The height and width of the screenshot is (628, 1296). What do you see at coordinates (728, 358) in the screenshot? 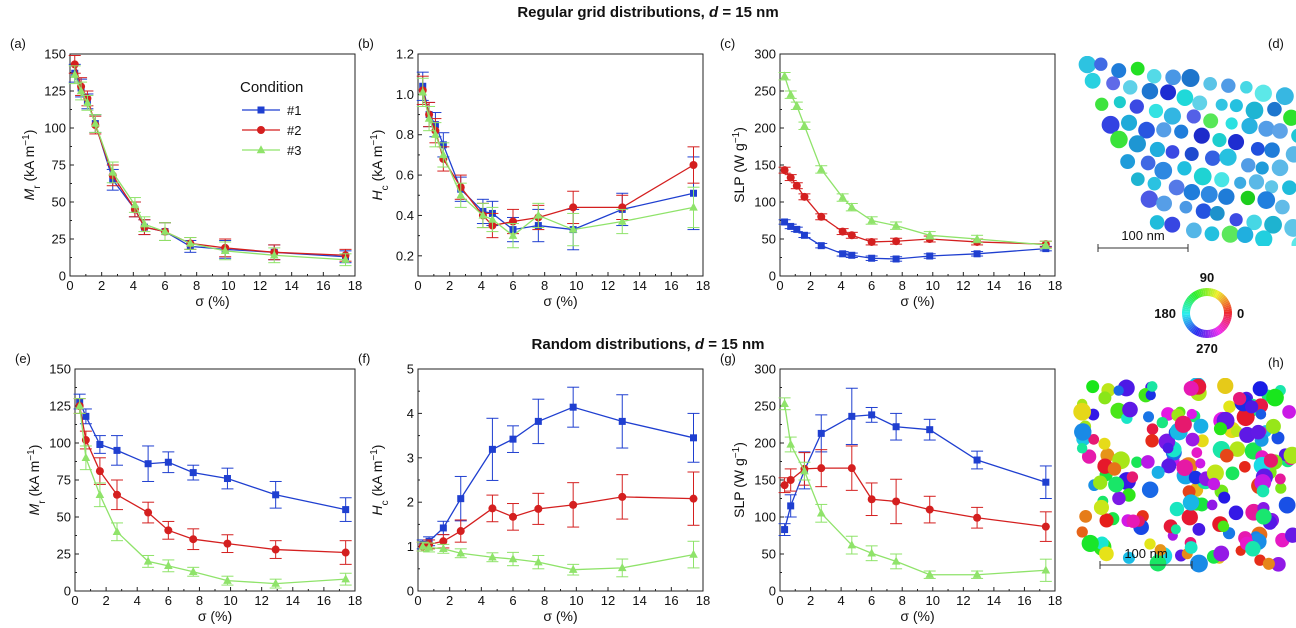
I see `panel-letter: (g)` at bounding box center [728, 358].